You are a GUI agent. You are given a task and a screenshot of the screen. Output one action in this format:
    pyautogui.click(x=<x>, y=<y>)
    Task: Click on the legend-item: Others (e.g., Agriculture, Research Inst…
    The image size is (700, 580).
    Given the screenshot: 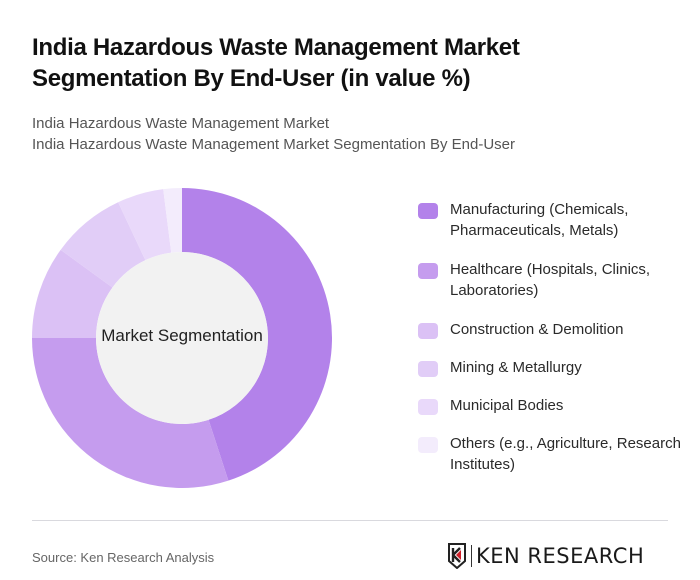 What is the action you would take?
    pyautogui.click(x=553, y=454)
    